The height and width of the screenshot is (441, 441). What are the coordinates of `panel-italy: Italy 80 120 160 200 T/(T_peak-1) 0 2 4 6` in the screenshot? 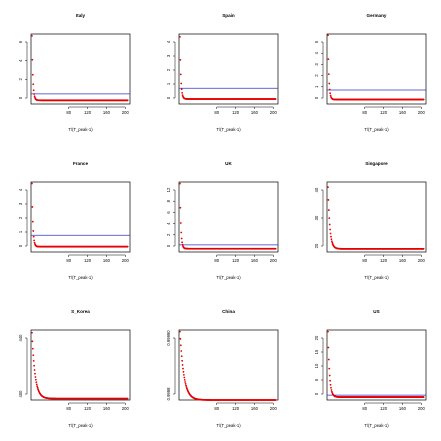 It's located at (74, 72).